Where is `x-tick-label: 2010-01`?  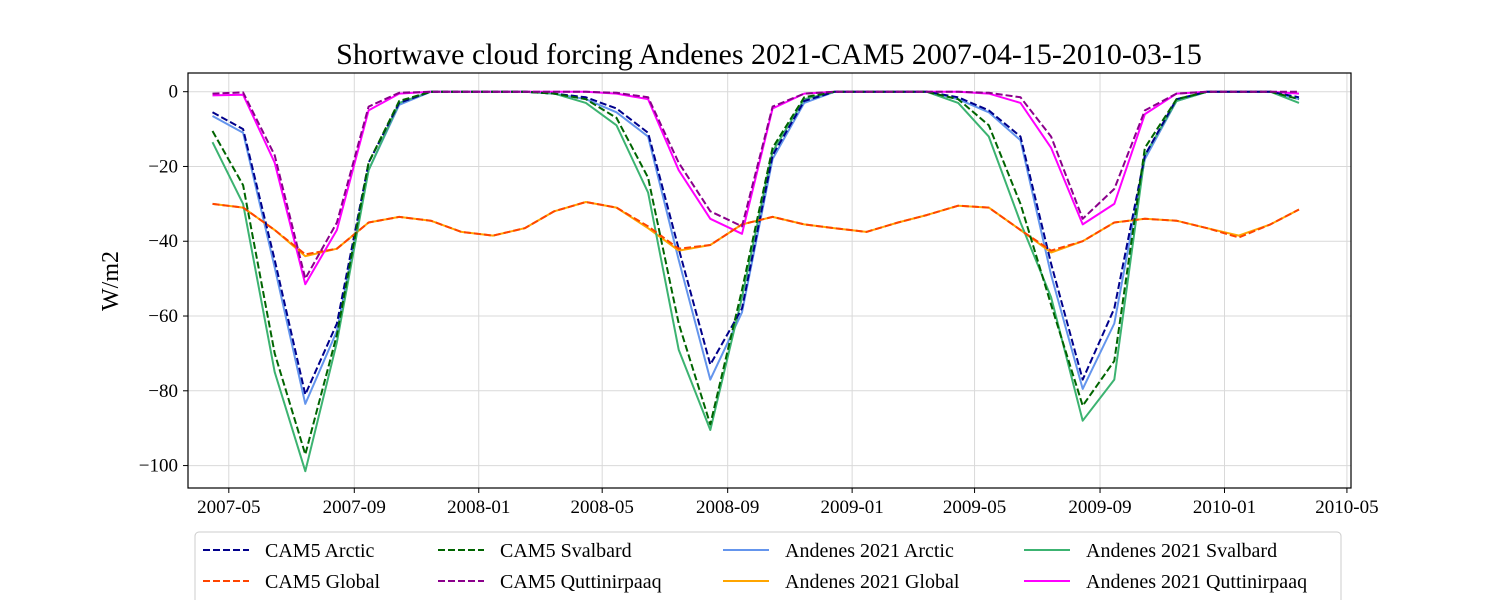 x-tick-label: 2010-01 is located at coordinates (1224, 507).